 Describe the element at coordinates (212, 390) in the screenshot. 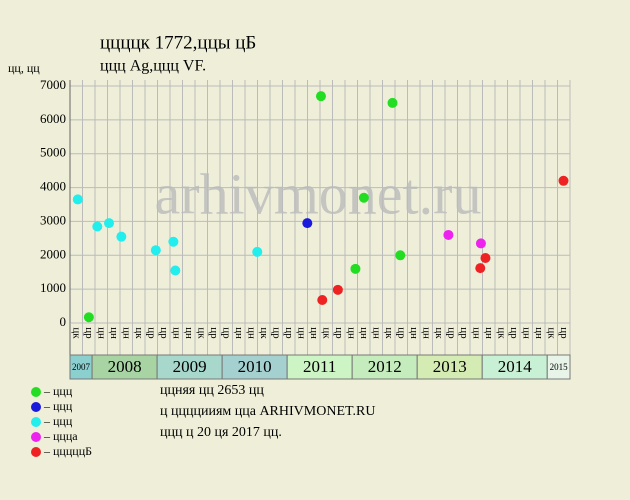

I see `note: ццняя цц 2653 цц` at that location.